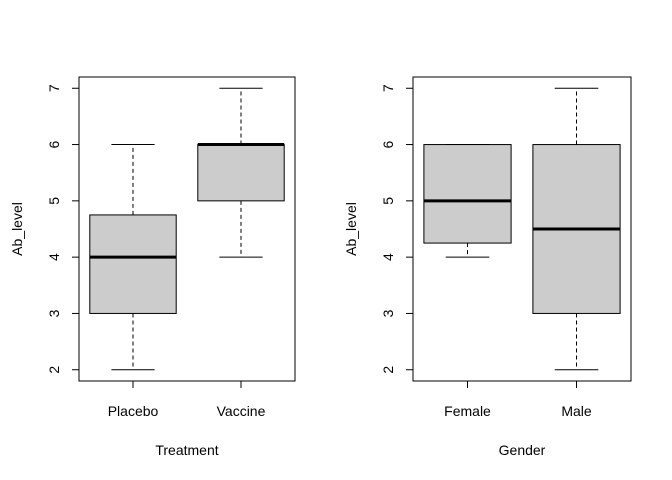 The width and height of the screenshot is (672, 480). I want to click on panel-2-y-tick-label: 6, so click(388, 144).